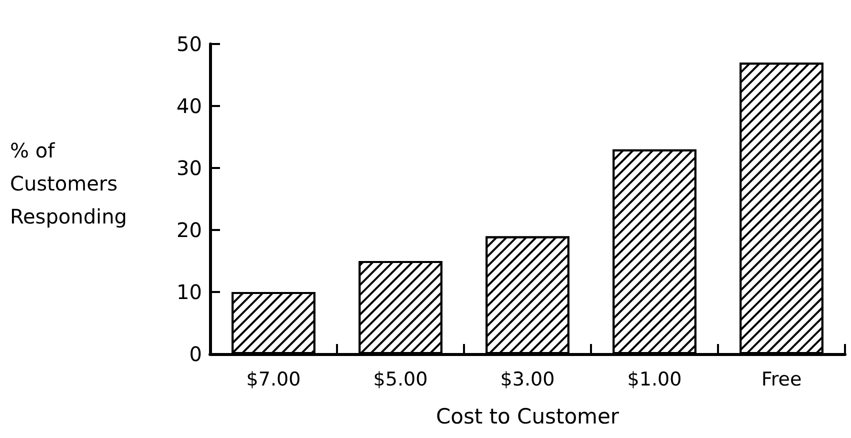  I want to click on x-tick-label: $5.00, so click(400, 379).